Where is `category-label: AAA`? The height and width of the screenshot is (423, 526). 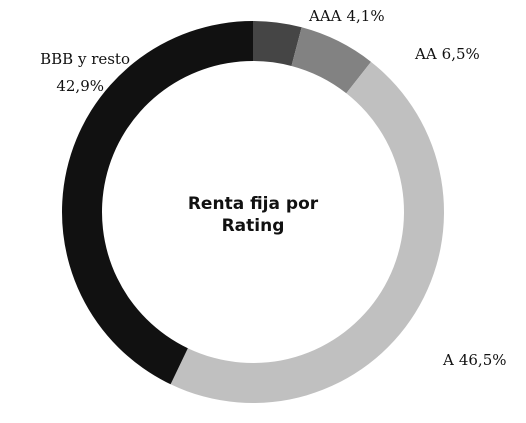
category-label: AAA is located at coordinates (325, 16).